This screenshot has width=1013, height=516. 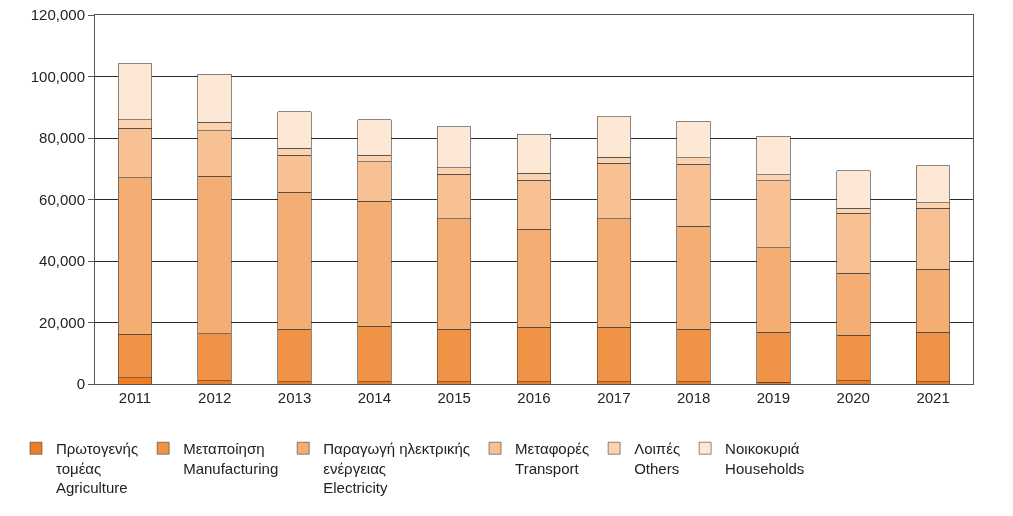 I want to click on legend-label: Πρωτογενής τομέας Agriculture, so click(x=97, y=468).